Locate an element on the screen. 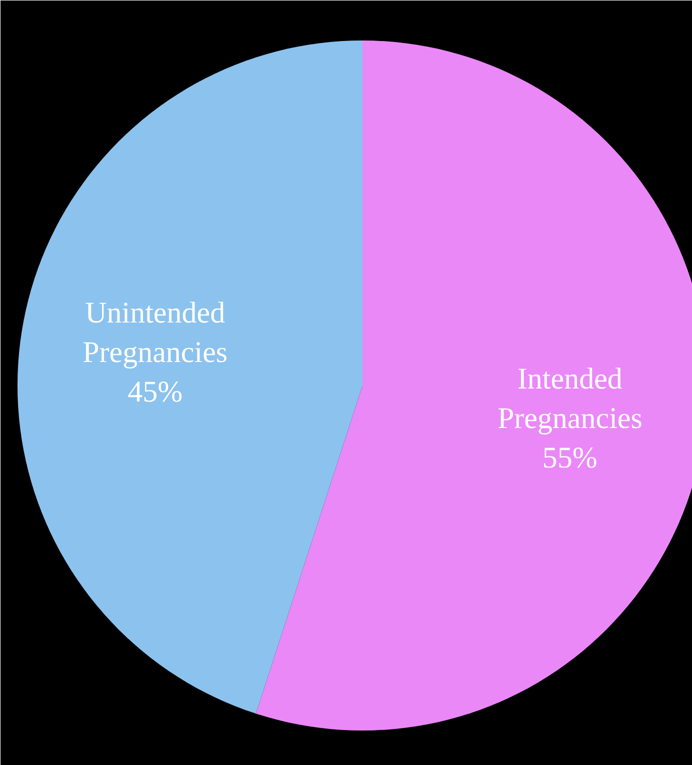 The width and height of the screenshot is (692, 765). data-label: 45% is located at coordinates (155, 392).